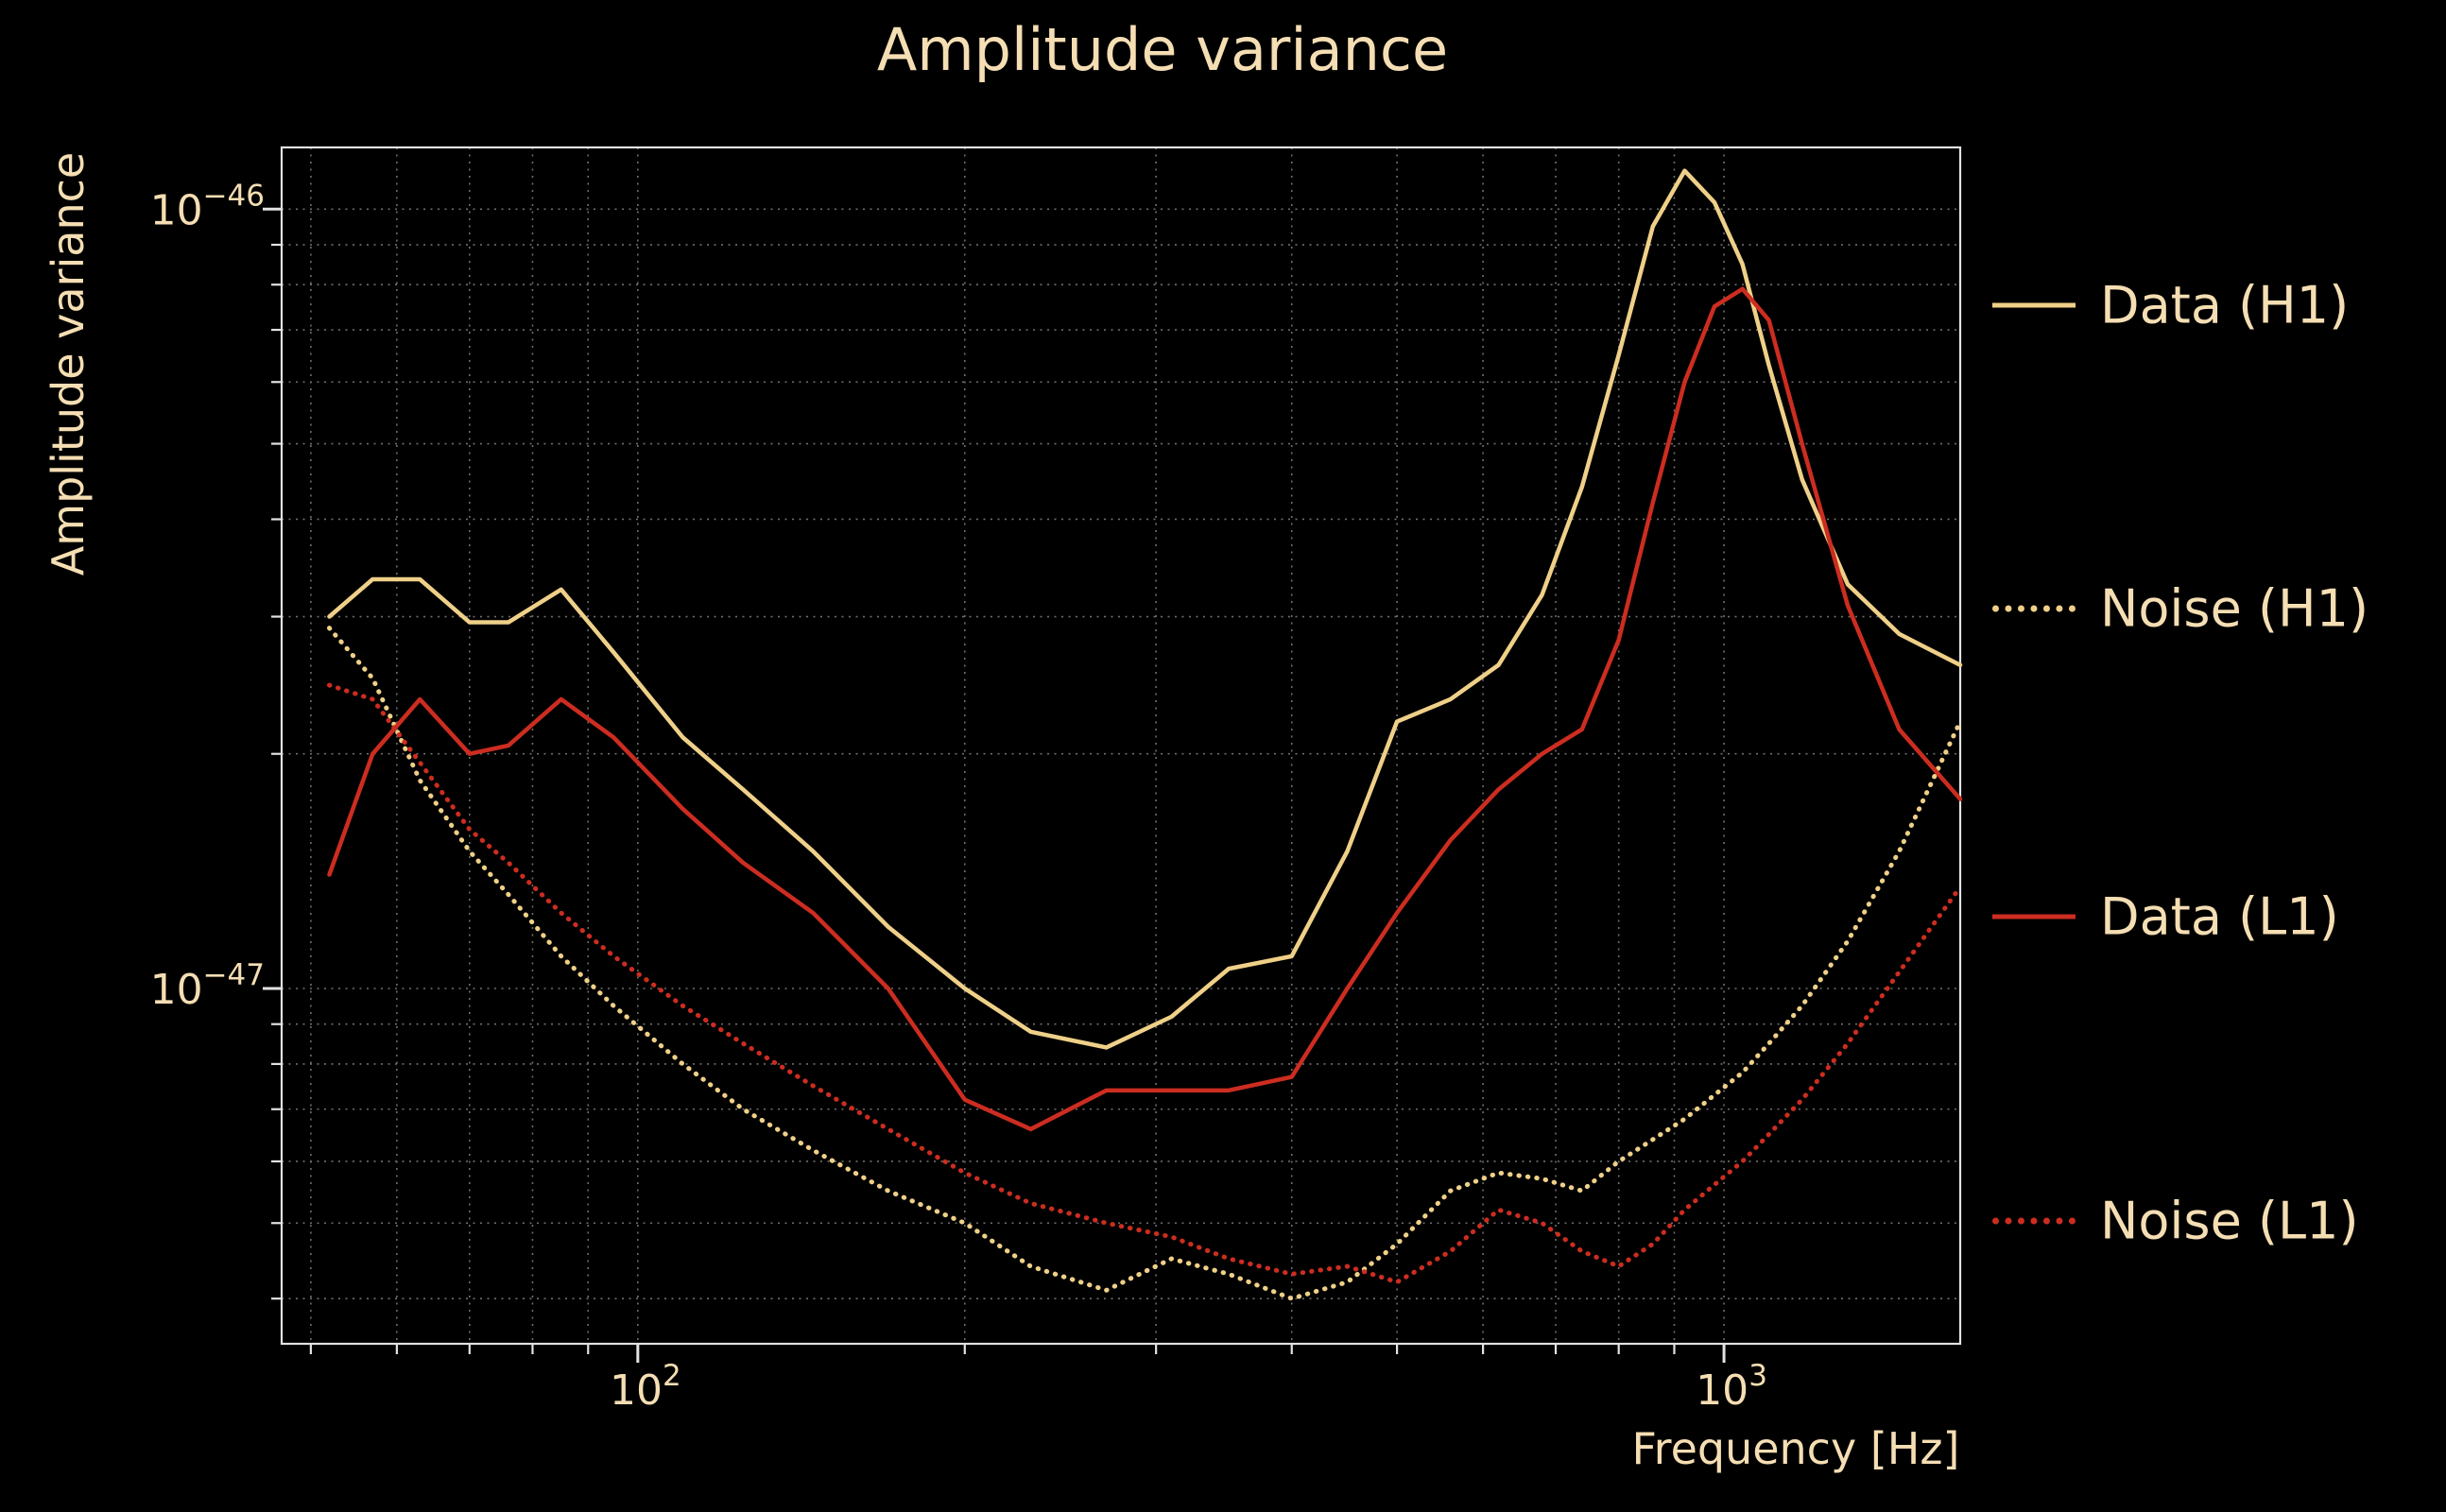 This screenshot has width=2446, height=1512. Describe the element at coordinates (68, 363) in the screenshot. I see `y-axis-label: Amplitude variance` at that location.